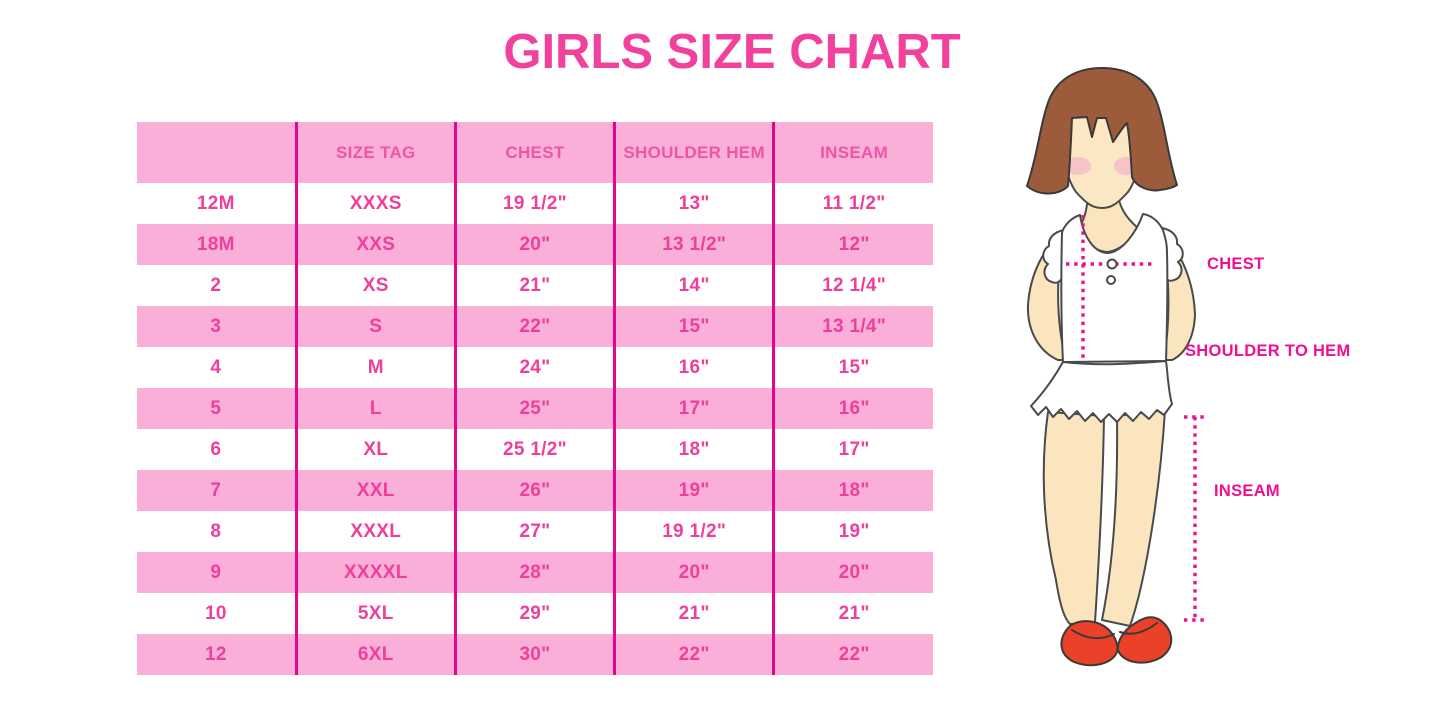 The height and width of the screenshot is (723, 1445). I want to click on table-row: 3 S 22" 15" 13 1/4", so click(535, 326).